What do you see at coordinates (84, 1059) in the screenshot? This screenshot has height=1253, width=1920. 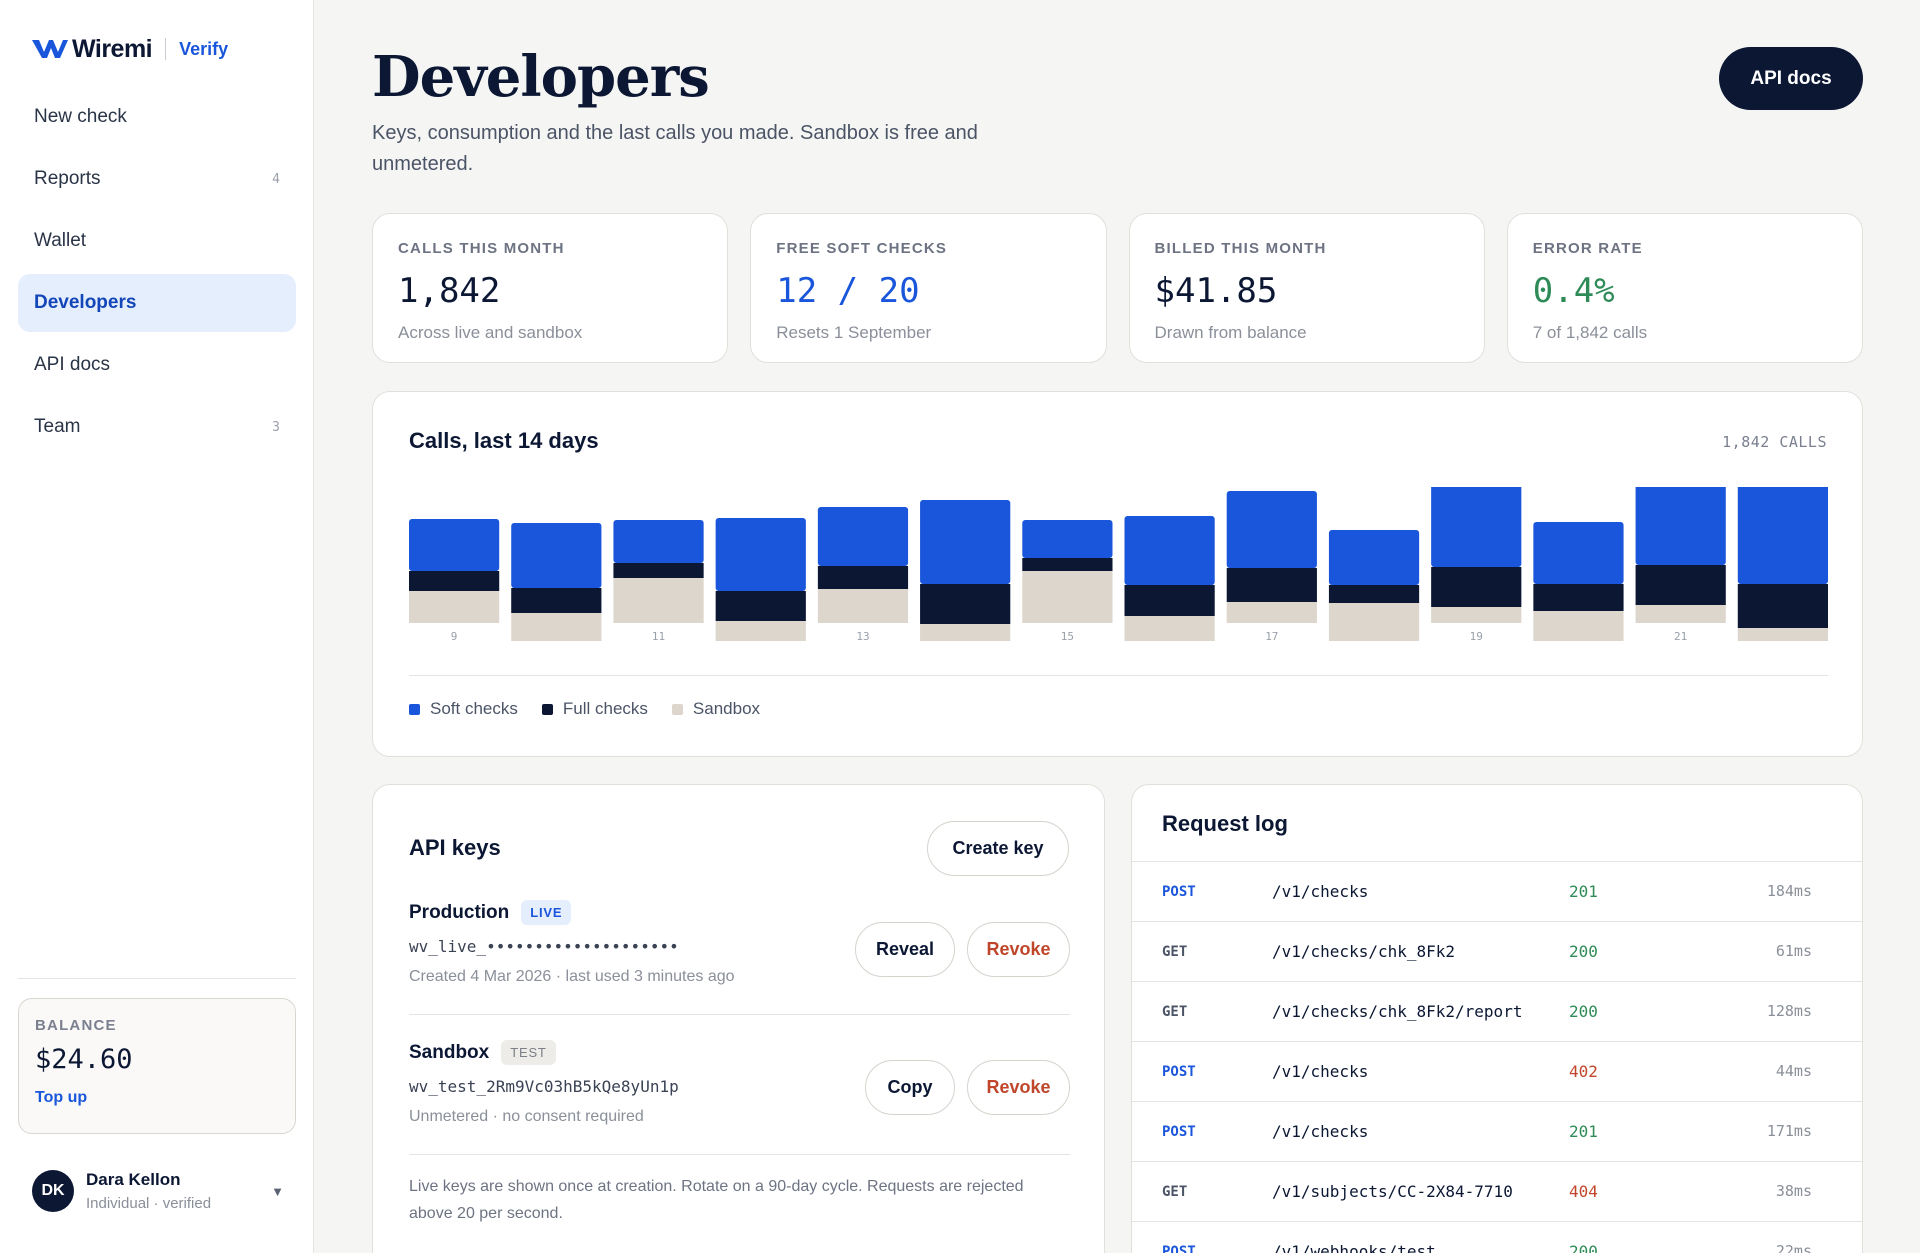 I see `balance-value: $24.60` at bounding box center [84, 1059].